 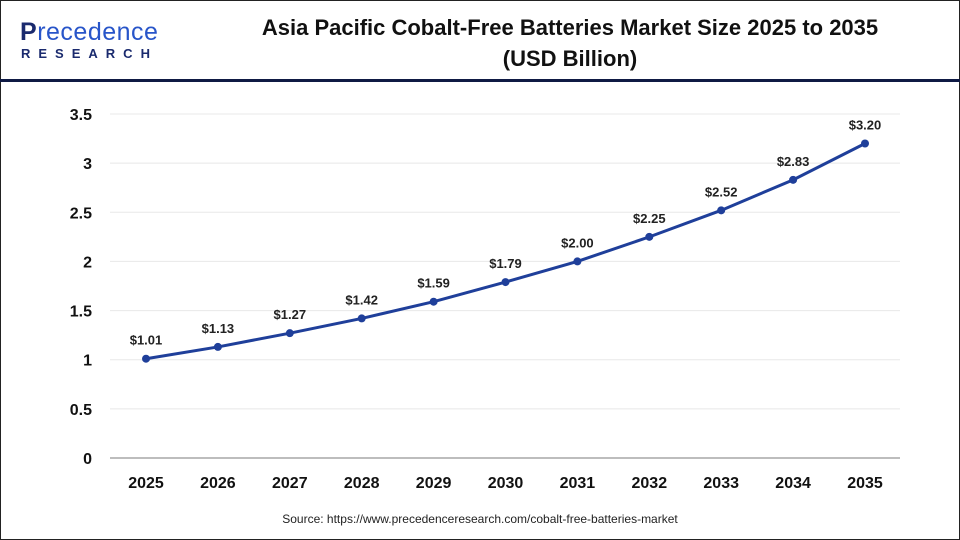 What do you see at coordinates (81, 213) in the screenshot?
I see `y-tick-label: 2.5` at bounding box center [81, 213].